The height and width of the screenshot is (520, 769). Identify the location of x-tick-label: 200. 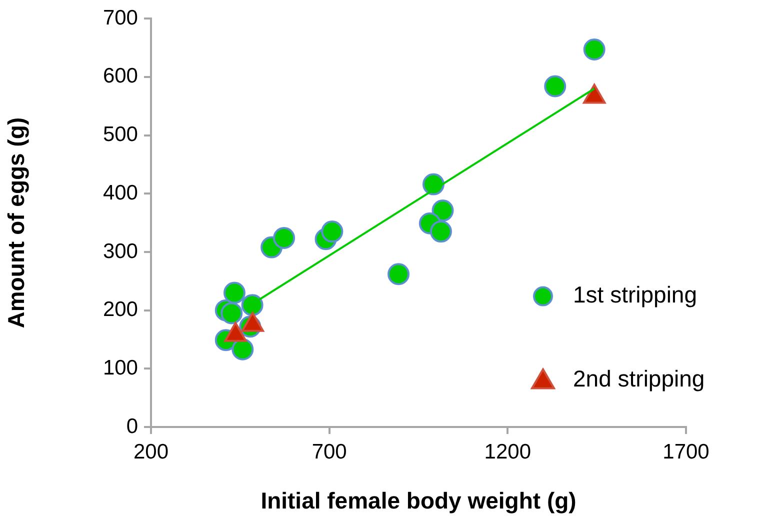
(151, 452).